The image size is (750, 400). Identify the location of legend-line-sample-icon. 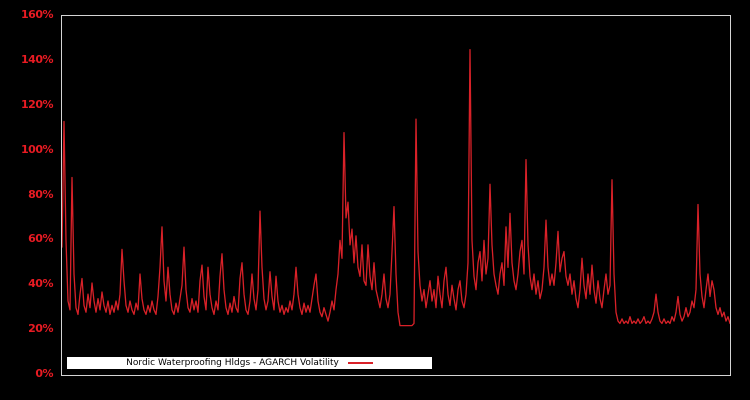
(360, 363).